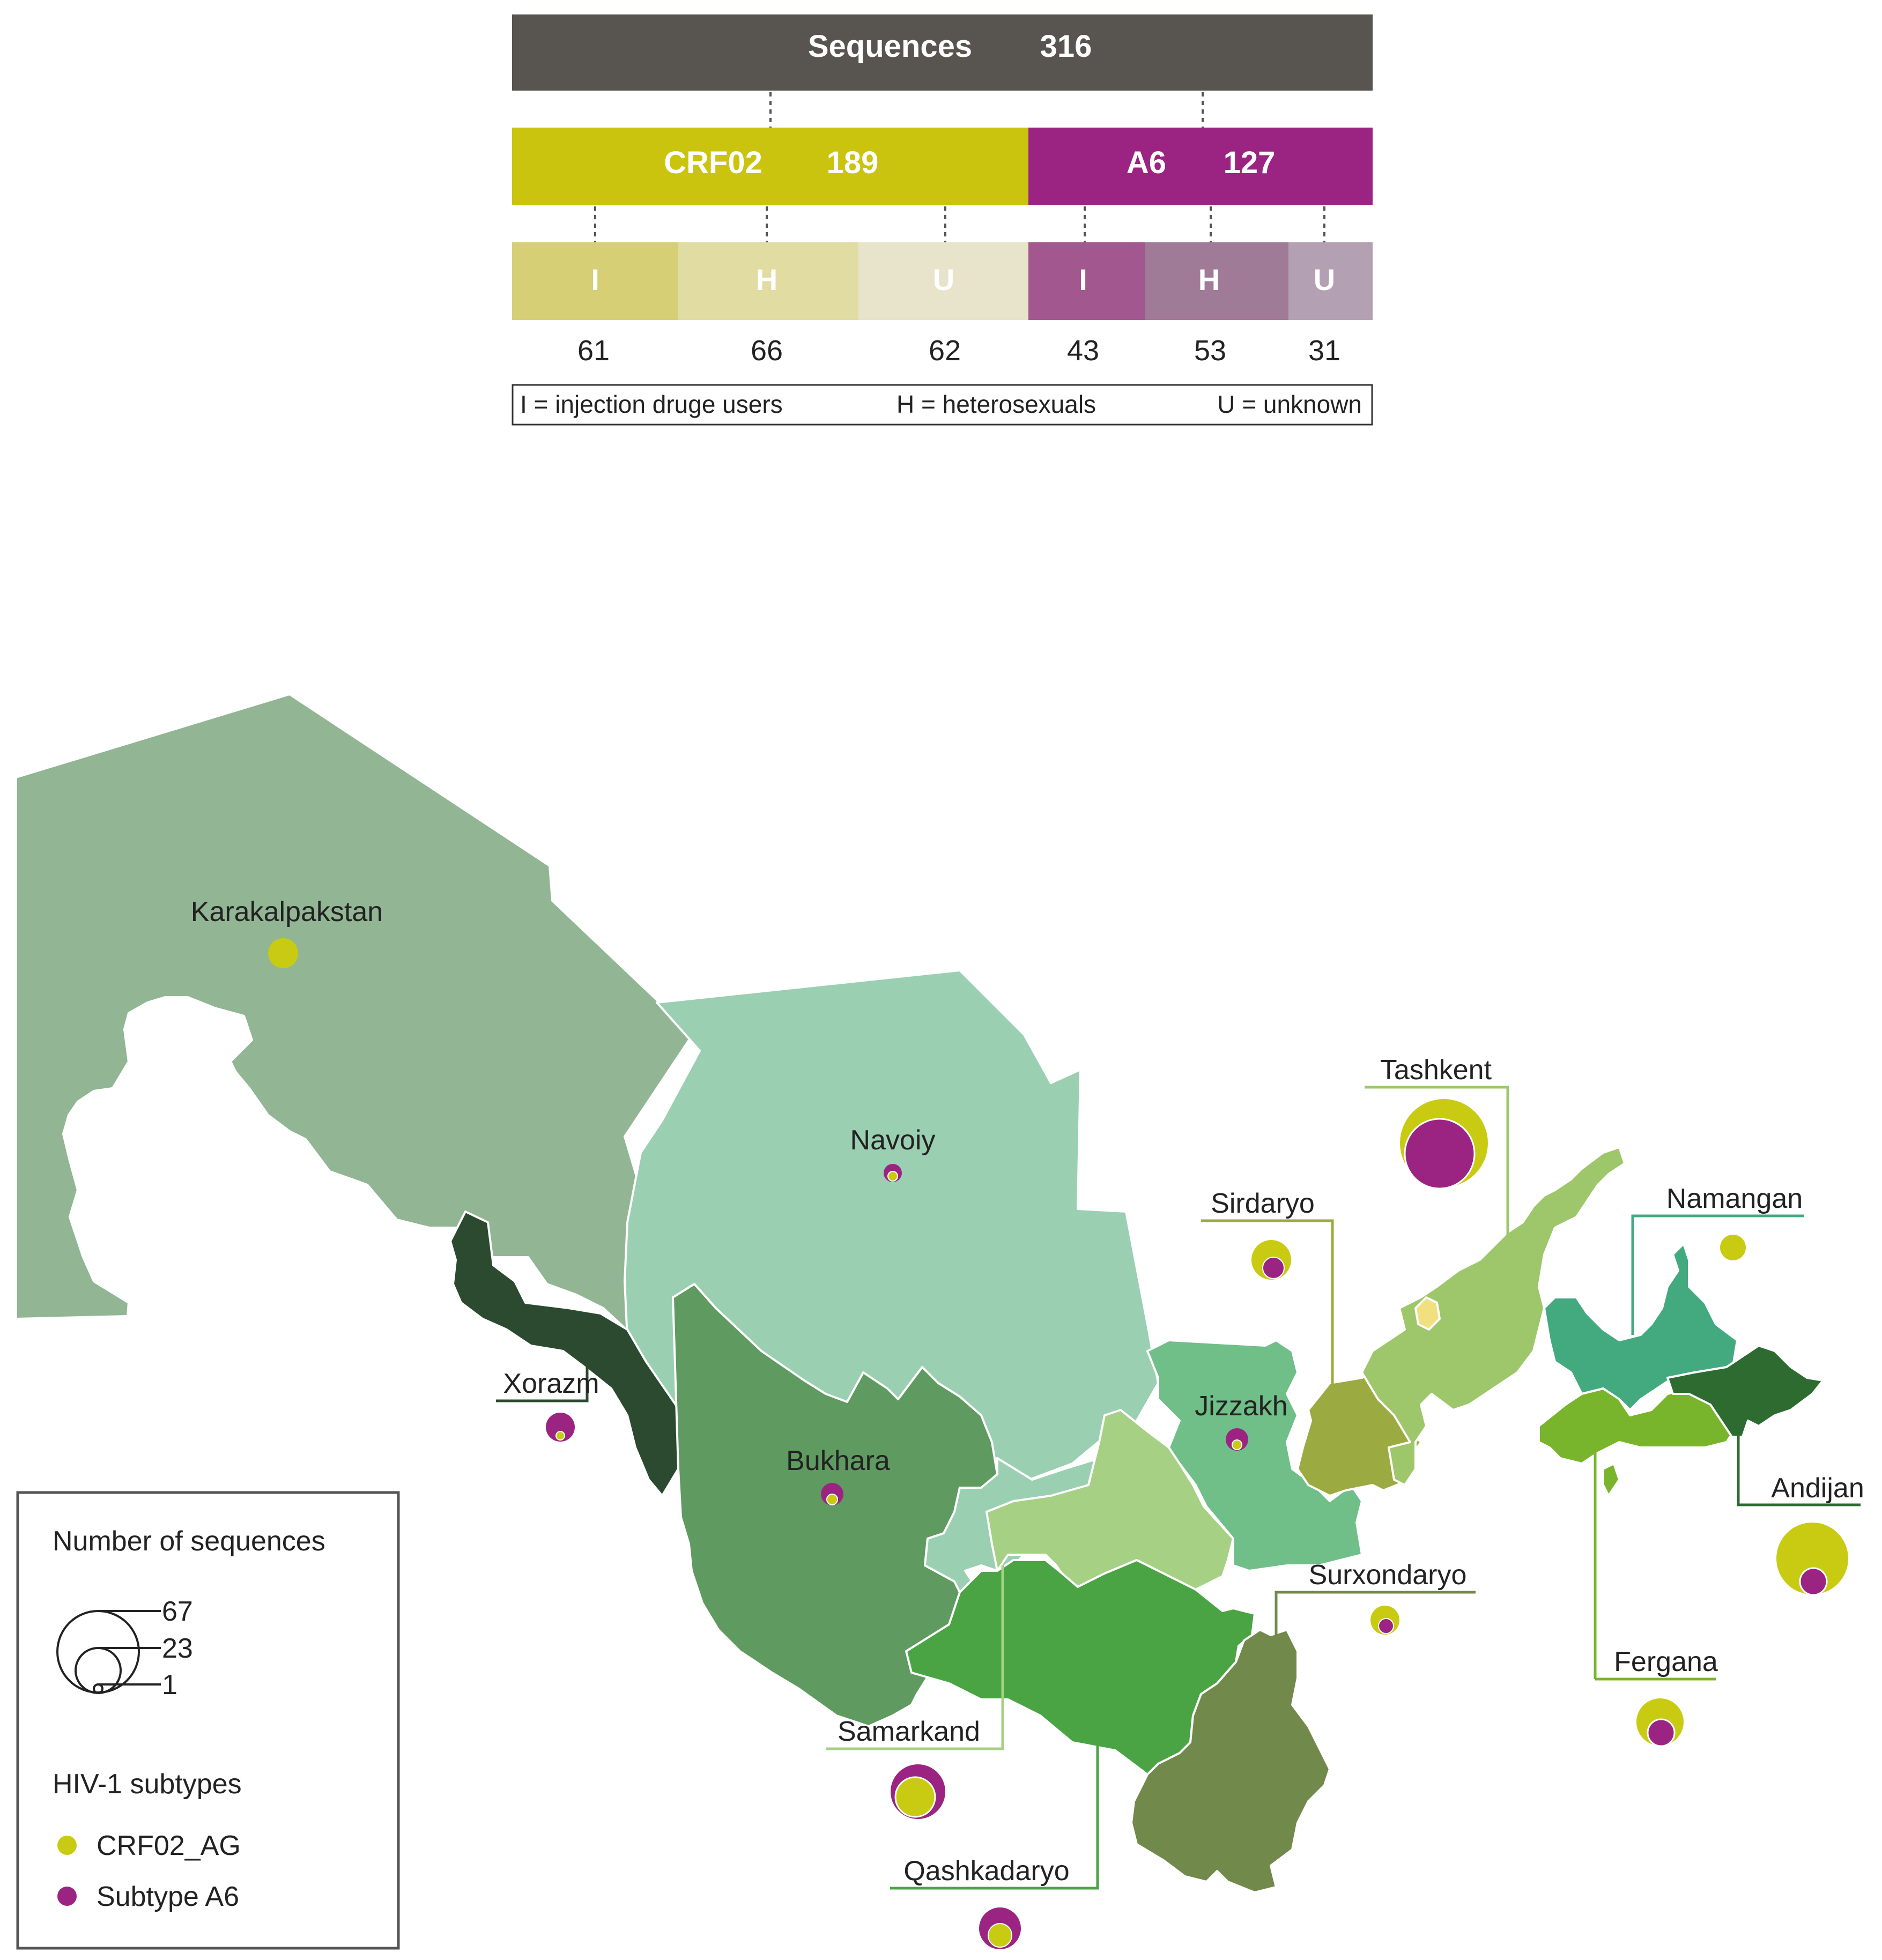 This screenshot has width=1882, height=1960. I want to click on region-xorazm, so click(571, 1354).